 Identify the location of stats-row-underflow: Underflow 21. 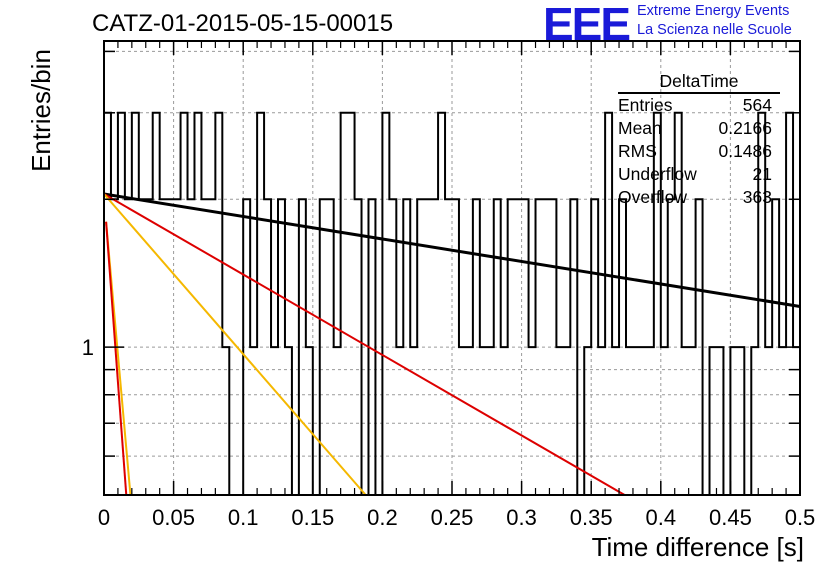
(695, 174).